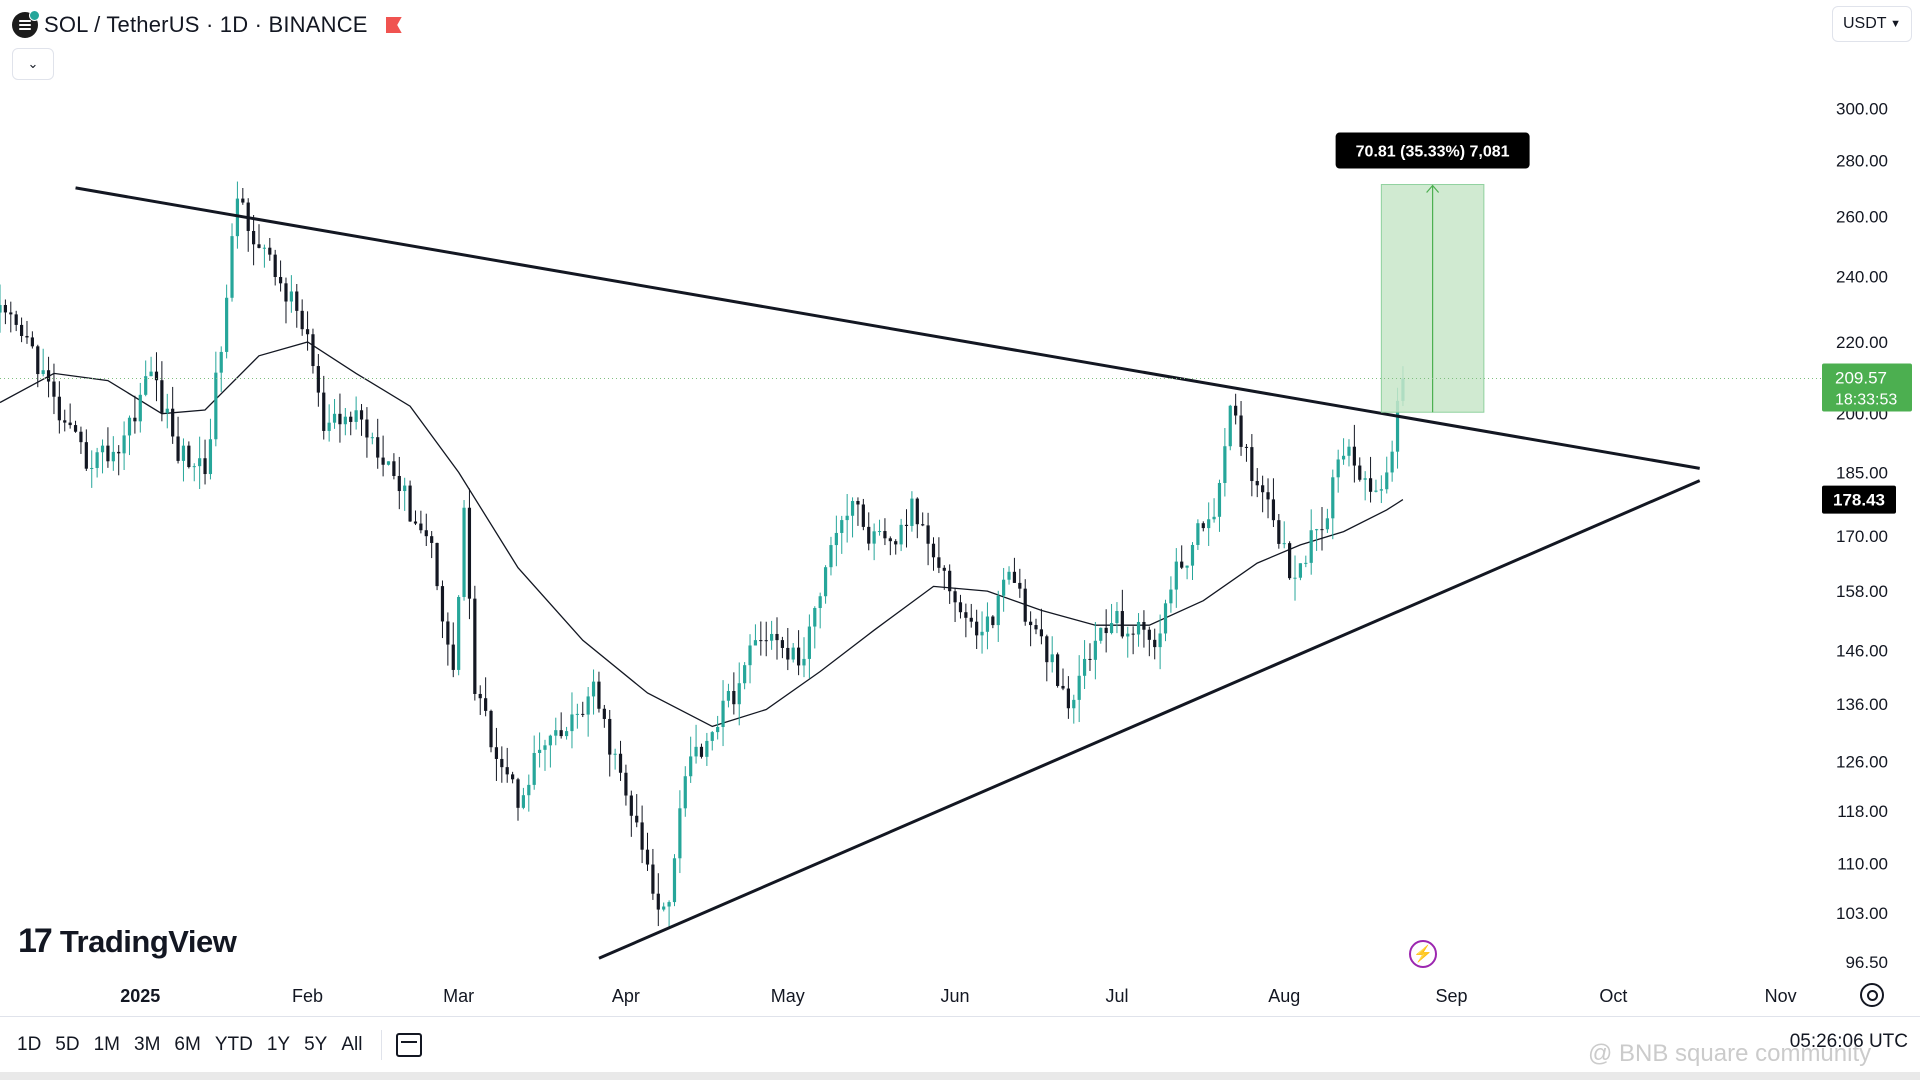  What do you see at coordinates (29, 1044) in the screenshot?
I see `range-1d: 1D` at bounding box center [29, 1044].